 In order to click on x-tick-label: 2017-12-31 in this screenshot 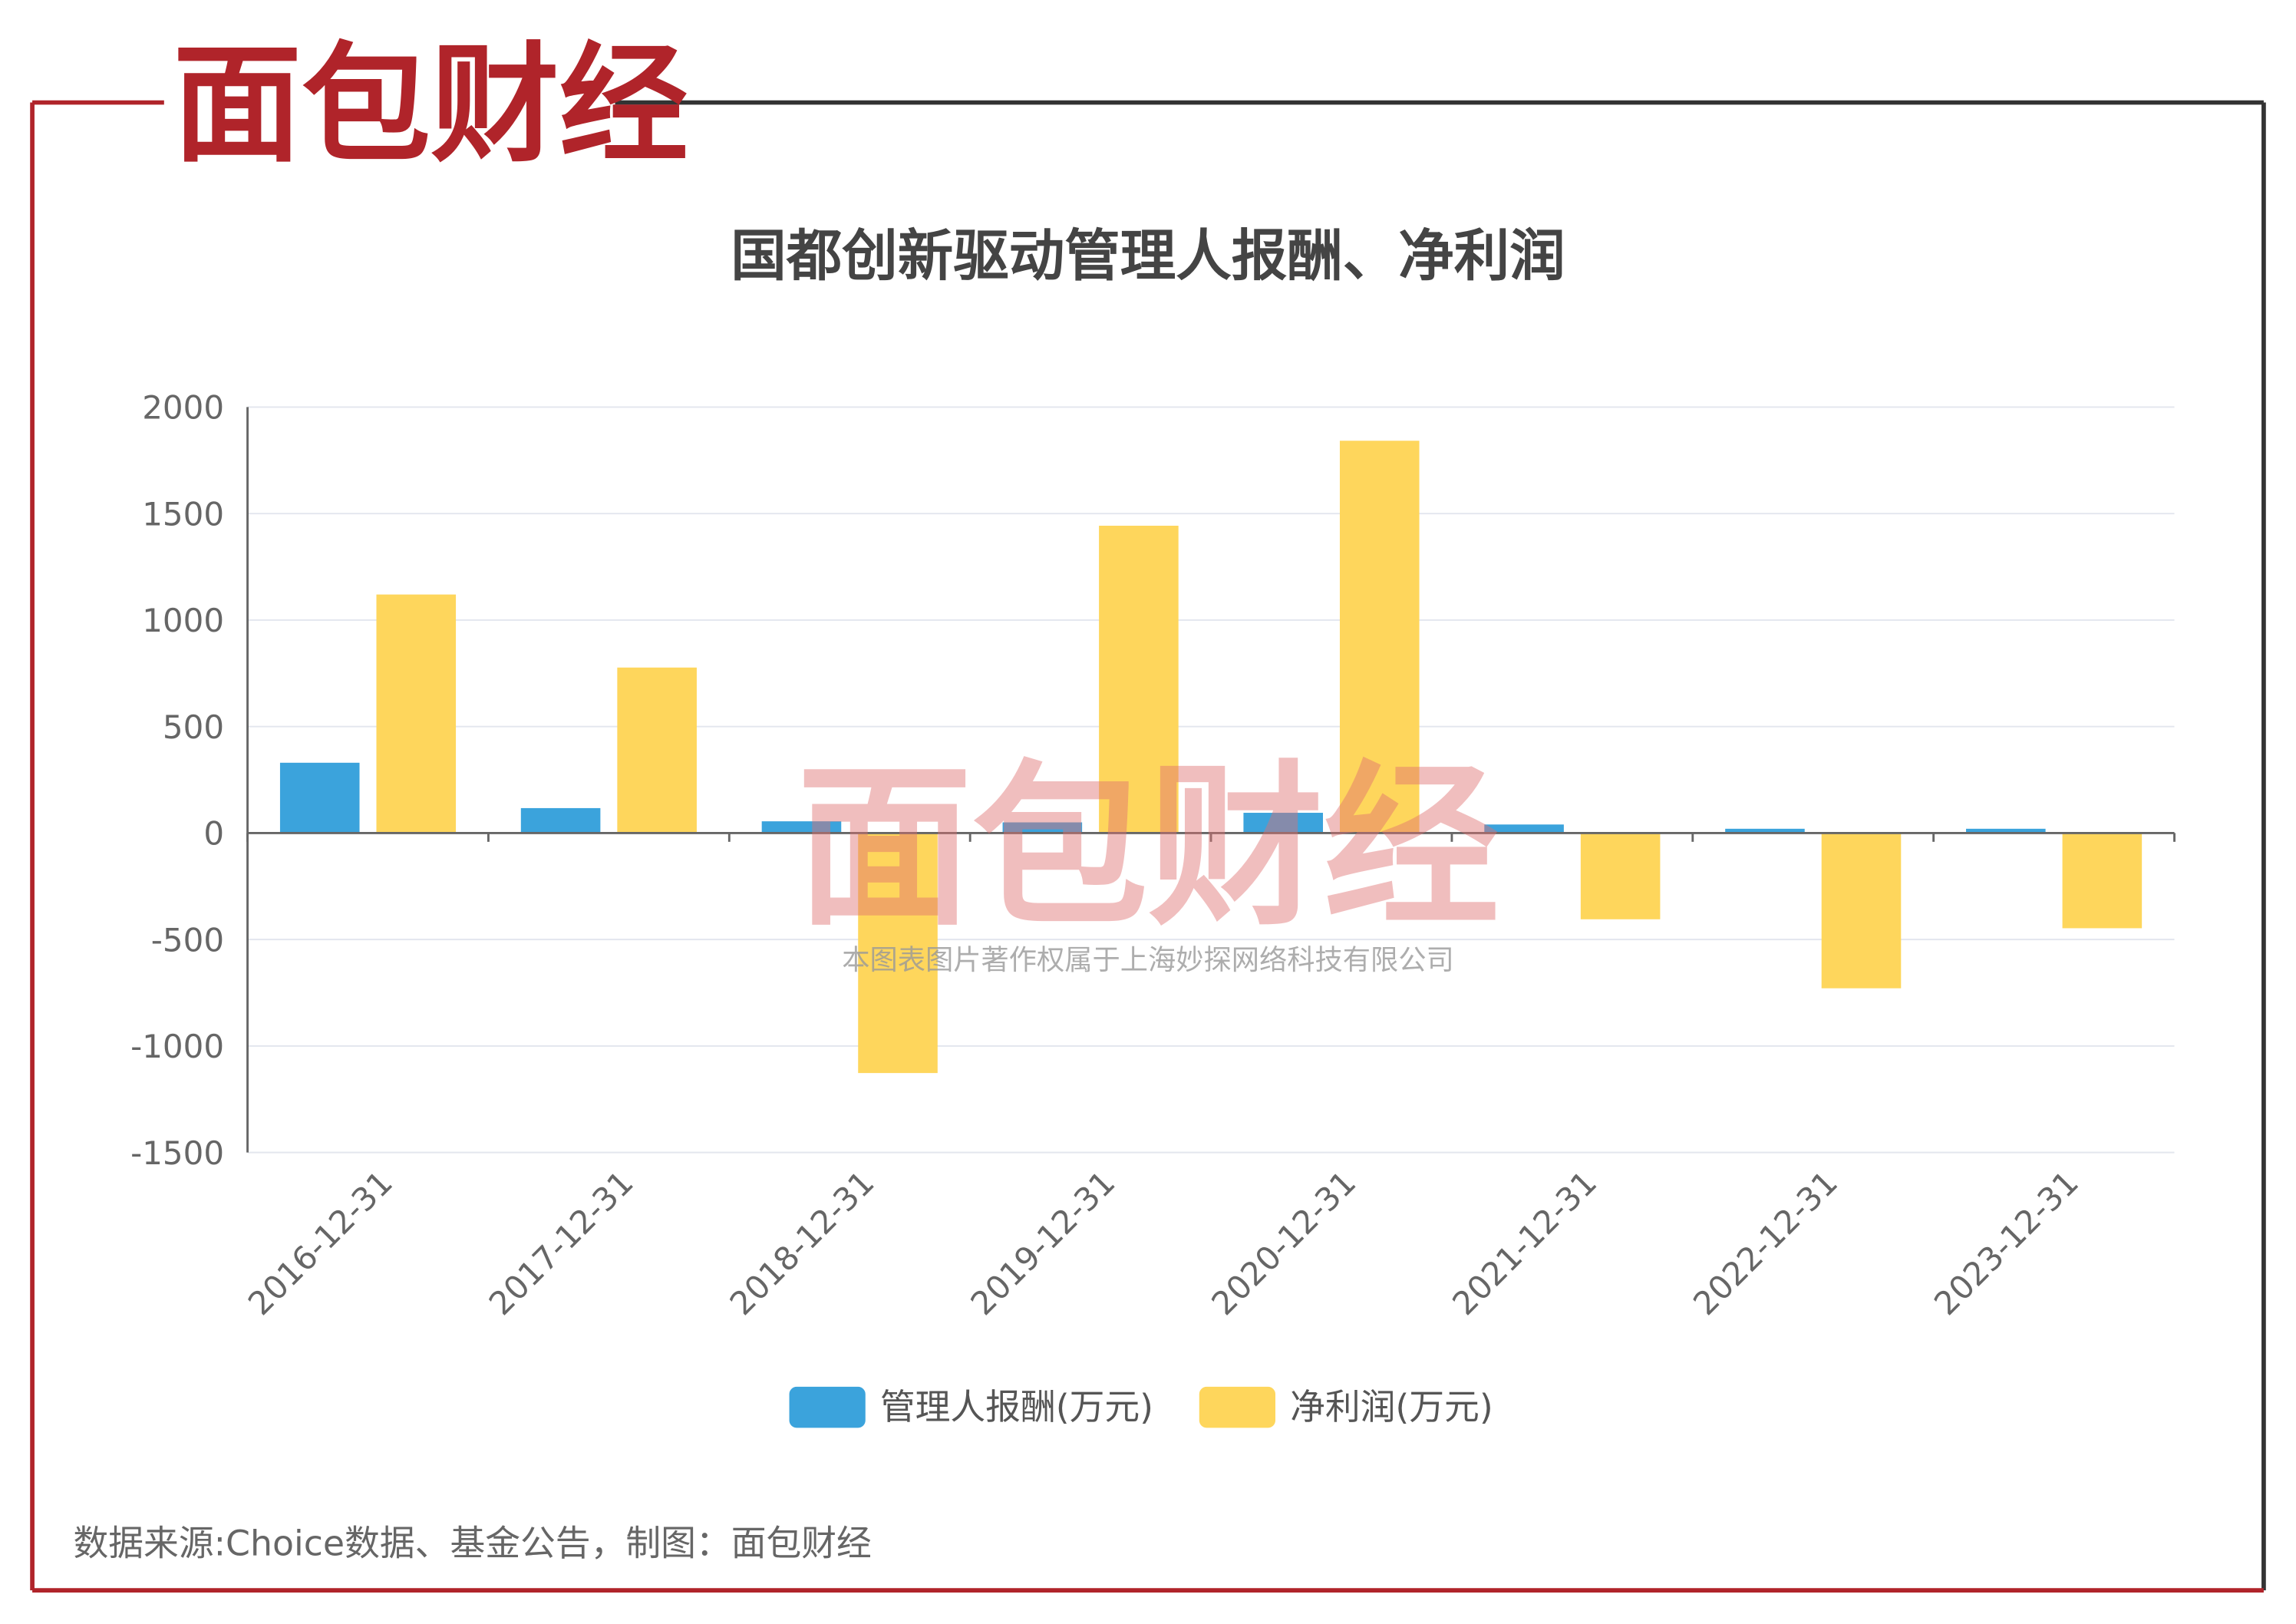, I will do `click(561, 1243)`.